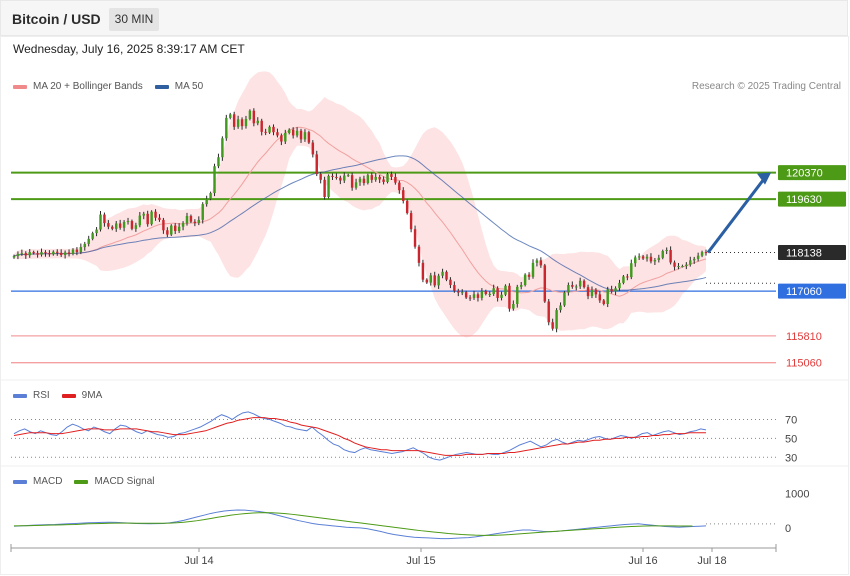 This screenshot has height=576, width=850. I want to click on macd-level-label: 0, so click(788, 529).